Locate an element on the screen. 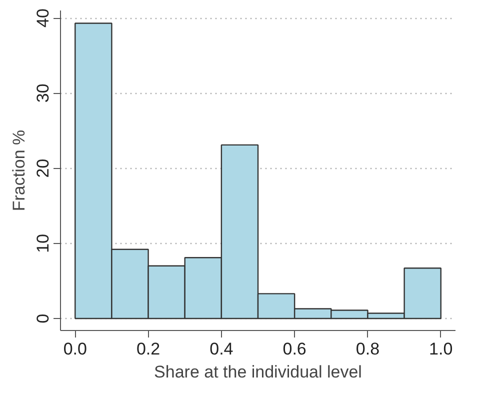 This screenshot has height=405, width=478. y-tick-label: 30 is located at coordinates (43, 93).